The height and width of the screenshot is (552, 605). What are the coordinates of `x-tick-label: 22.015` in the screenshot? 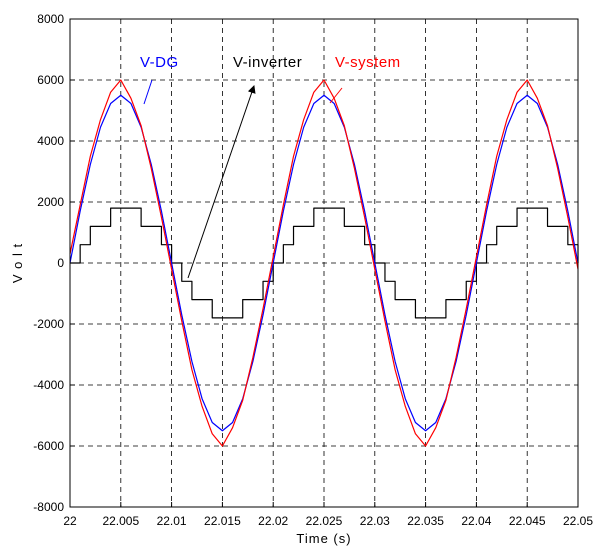 It's located at (222, 521).